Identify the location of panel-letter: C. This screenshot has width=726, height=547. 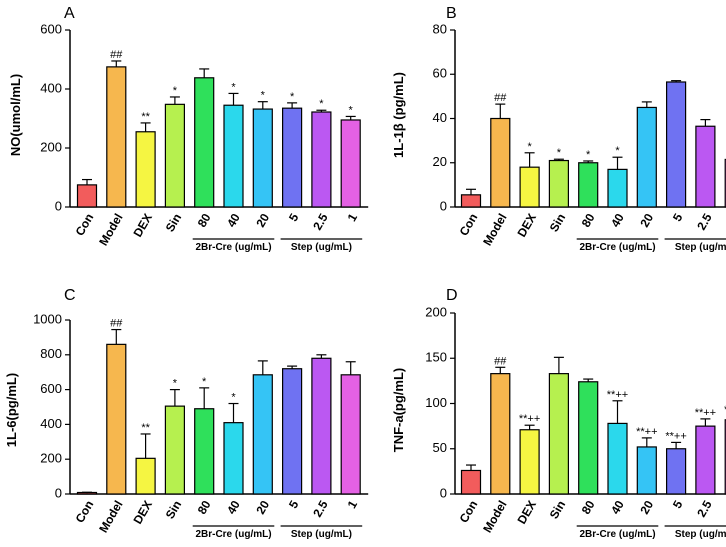
(70, 295).